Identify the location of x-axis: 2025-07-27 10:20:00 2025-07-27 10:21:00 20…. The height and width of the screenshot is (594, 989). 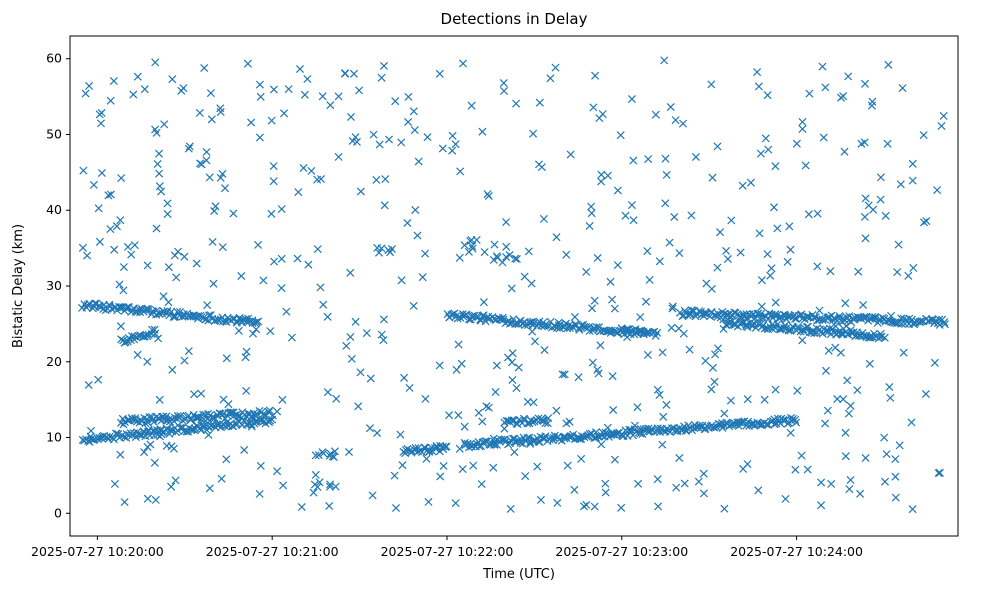
(447, 547).